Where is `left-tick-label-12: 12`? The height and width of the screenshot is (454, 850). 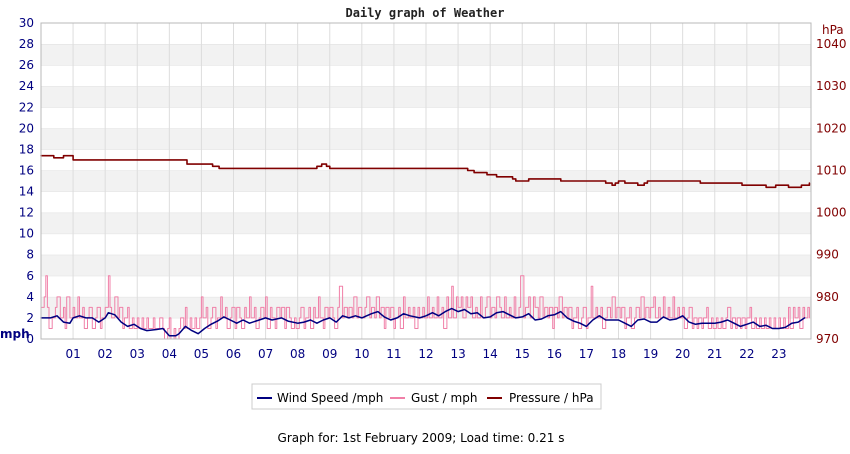 left-tick-label-12: 12 is located at coordinates (26, 213).